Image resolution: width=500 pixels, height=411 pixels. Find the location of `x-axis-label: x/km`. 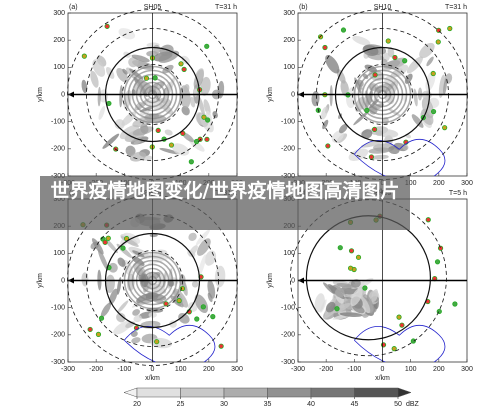

x-axis-label: x/km is located at coordinates (382, 378).